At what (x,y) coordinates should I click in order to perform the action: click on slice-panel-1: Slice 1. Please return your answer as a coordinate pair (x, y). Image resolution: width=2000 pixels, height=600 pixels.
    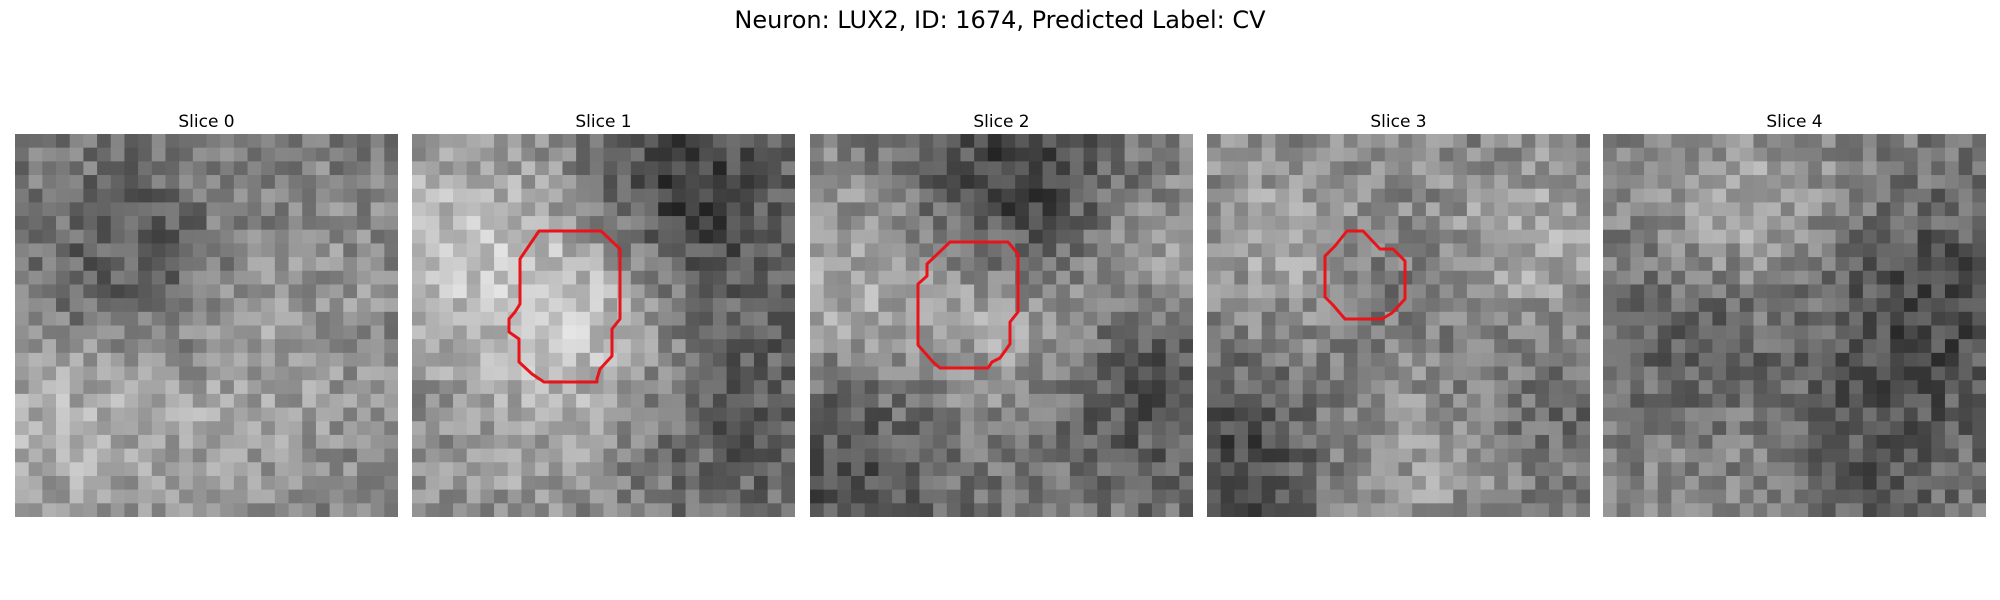
    Looking at the image, I should click on (603, 313).